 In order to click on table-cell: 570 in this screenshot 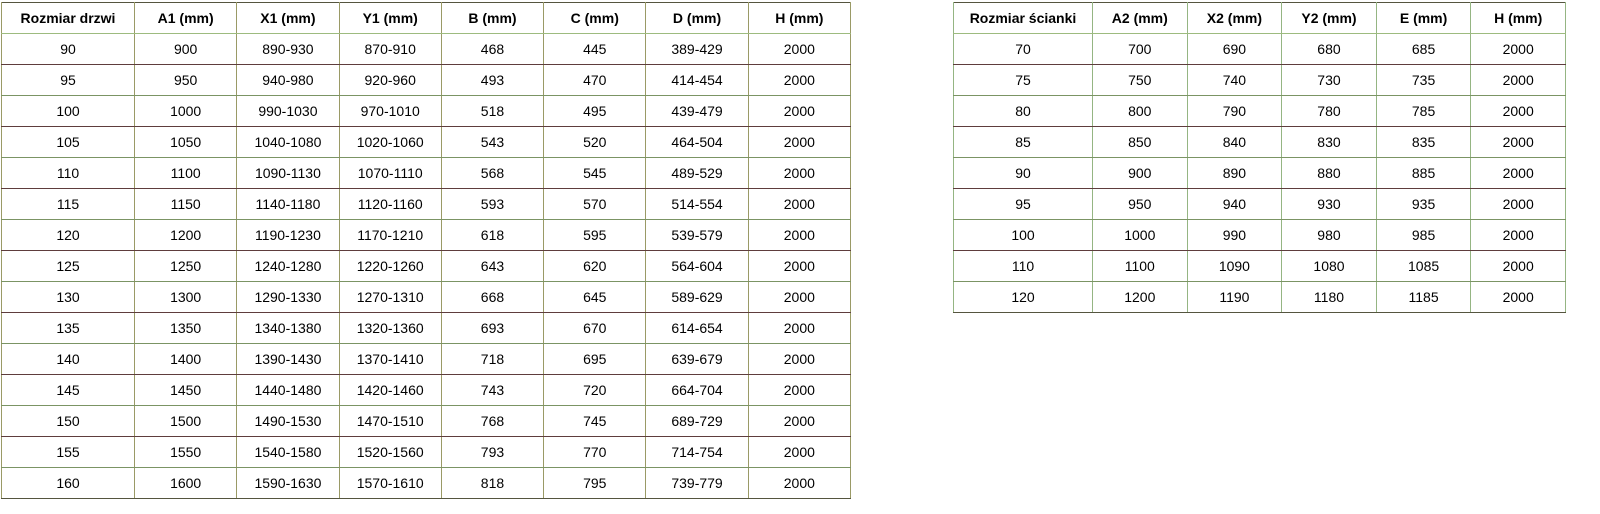, I will do `click(595, 204)`.